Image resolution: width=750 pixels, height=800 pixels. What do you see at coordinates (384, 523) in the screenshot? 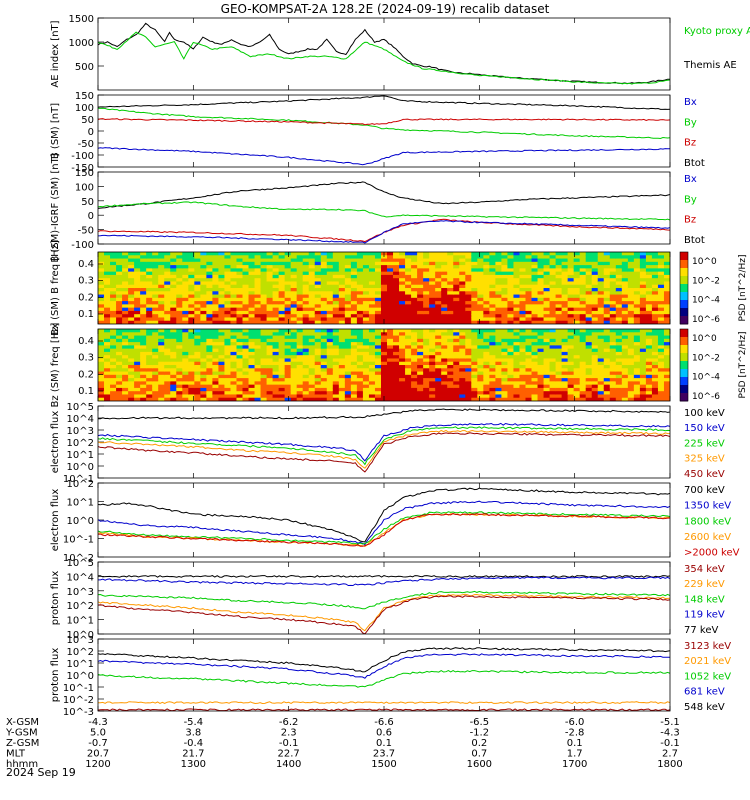
I see `series-line` at bounding box center [384, 523].